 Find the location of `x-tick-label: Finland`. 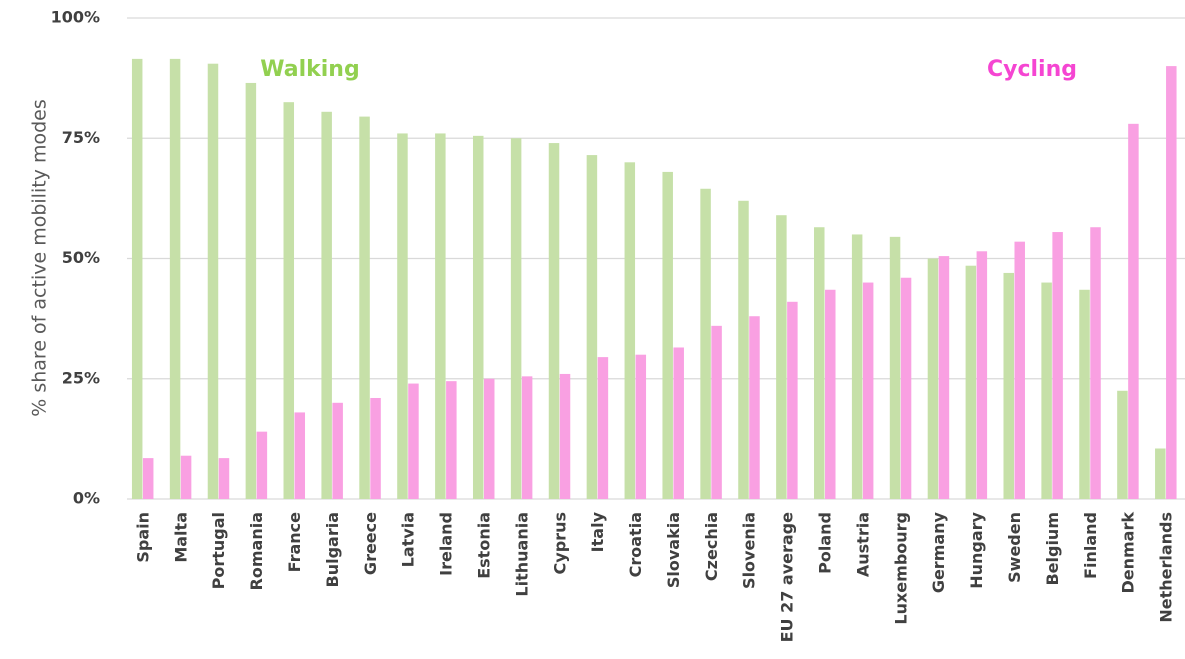

x-tick-label: Finland is located at coordinates (1090, 545).